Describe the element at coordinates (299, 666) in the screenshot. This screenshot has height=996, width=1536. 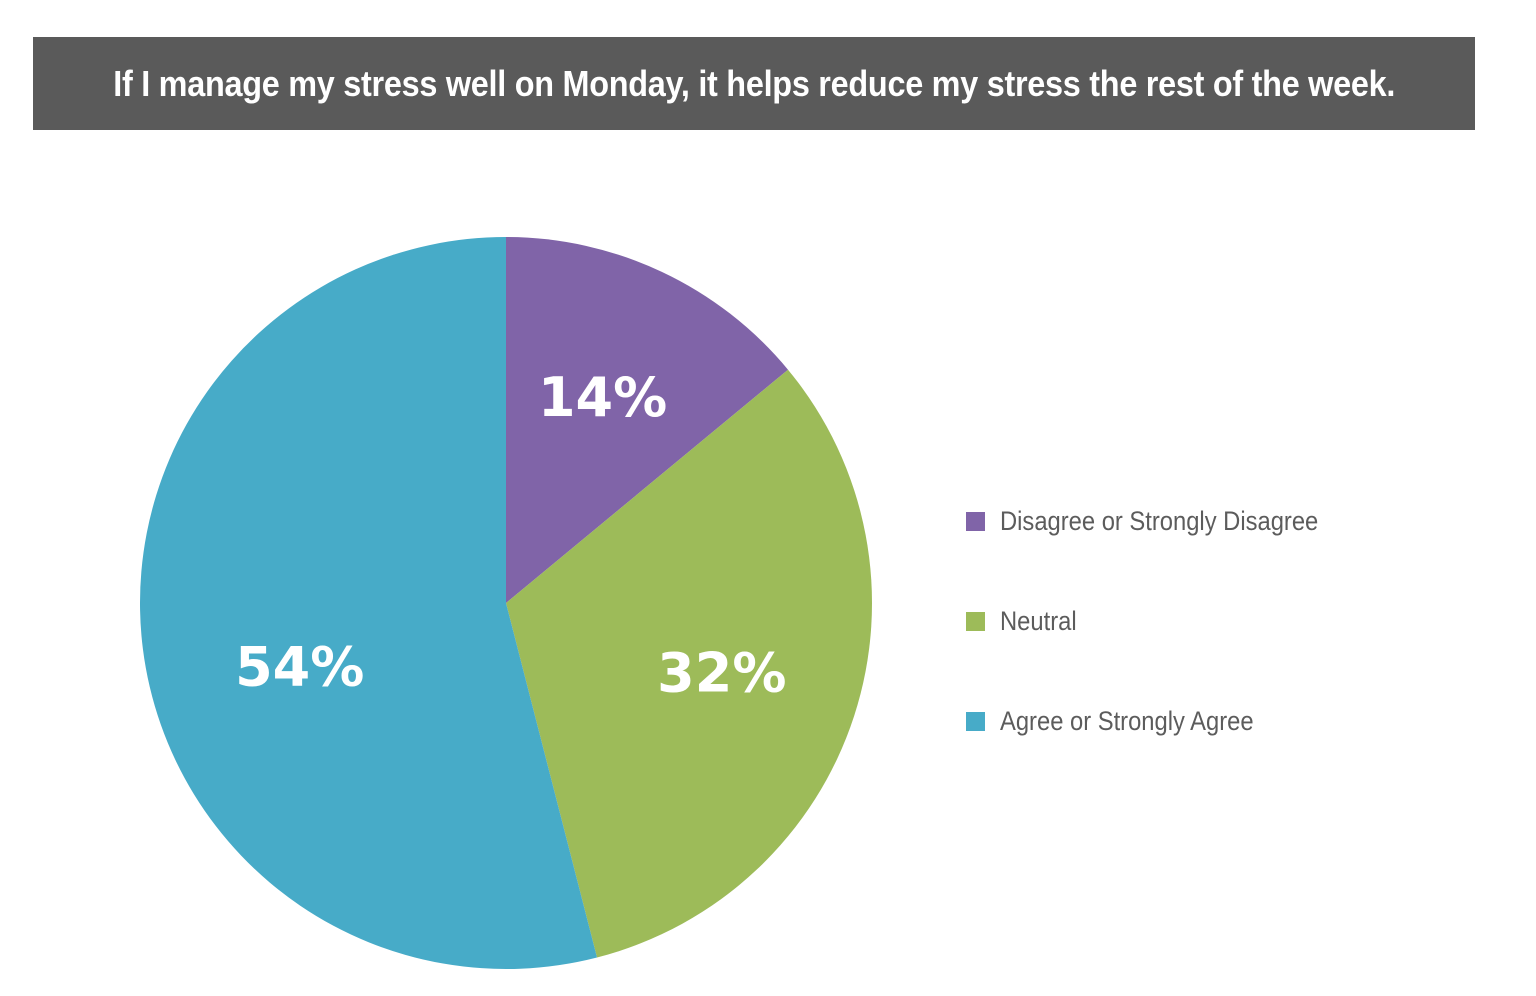
I see `pie-label-agree: 54%` at that location.